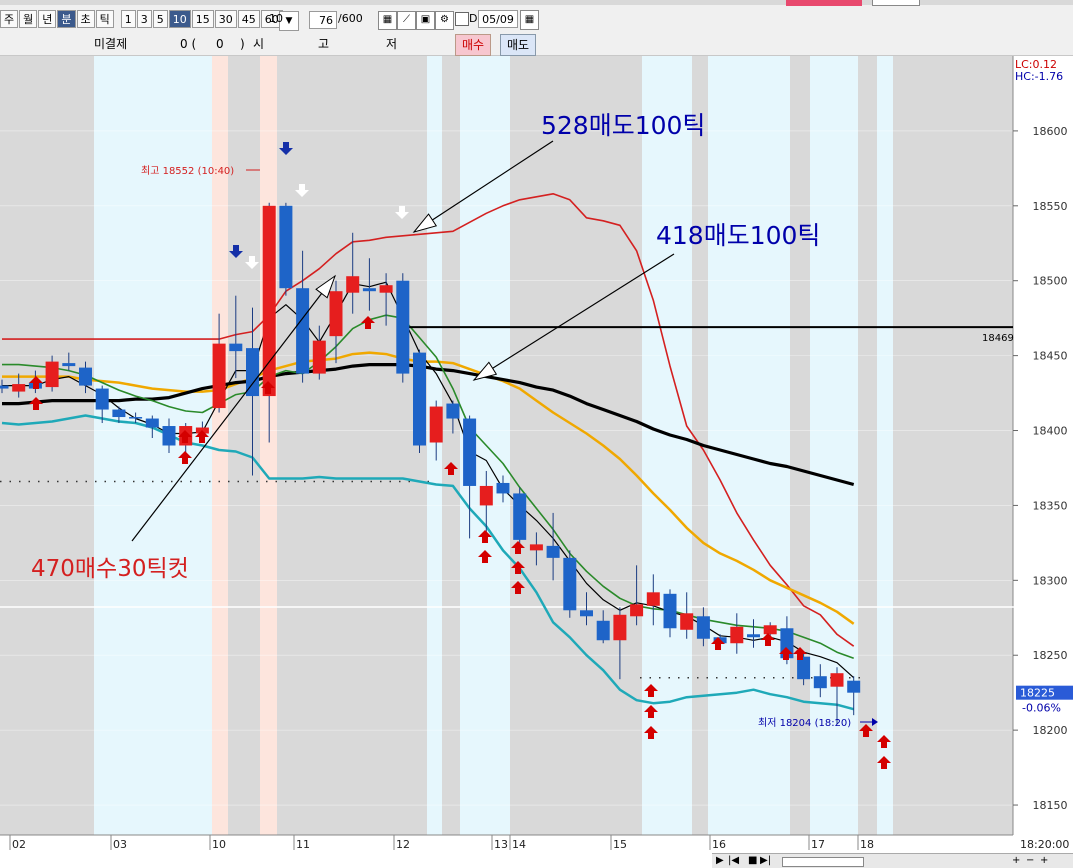  Describe the element at coordinates (85, 19) in the screenshot. I see `period-button-4: 초` at that location.